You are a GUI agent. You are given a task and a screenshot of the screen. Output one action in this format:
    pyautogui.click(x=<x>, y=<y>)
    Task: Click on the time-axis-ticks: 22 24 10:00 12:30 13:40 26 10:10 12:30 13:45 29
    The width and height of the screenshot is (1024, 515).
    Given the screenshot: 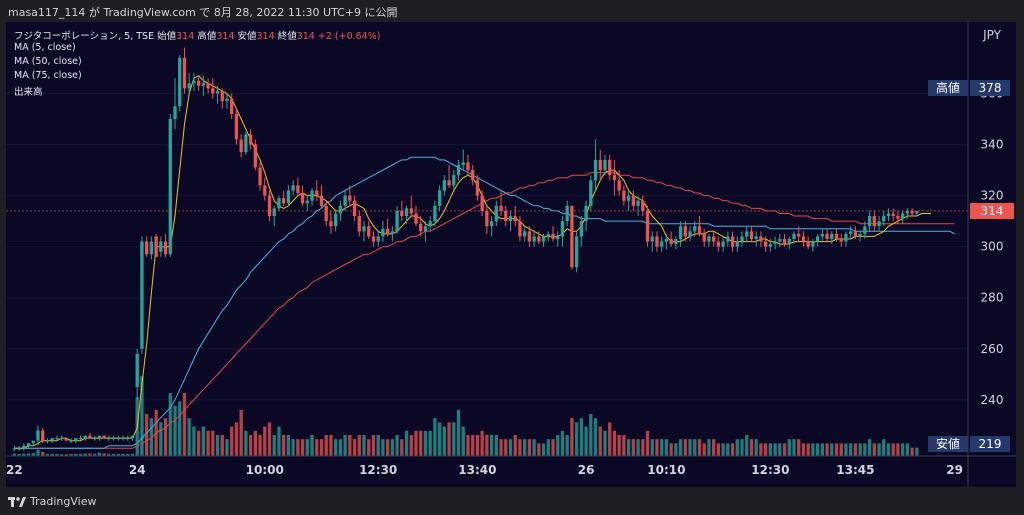 What is the action you would take?
    pyautogui.click(x=484, y=470)
    